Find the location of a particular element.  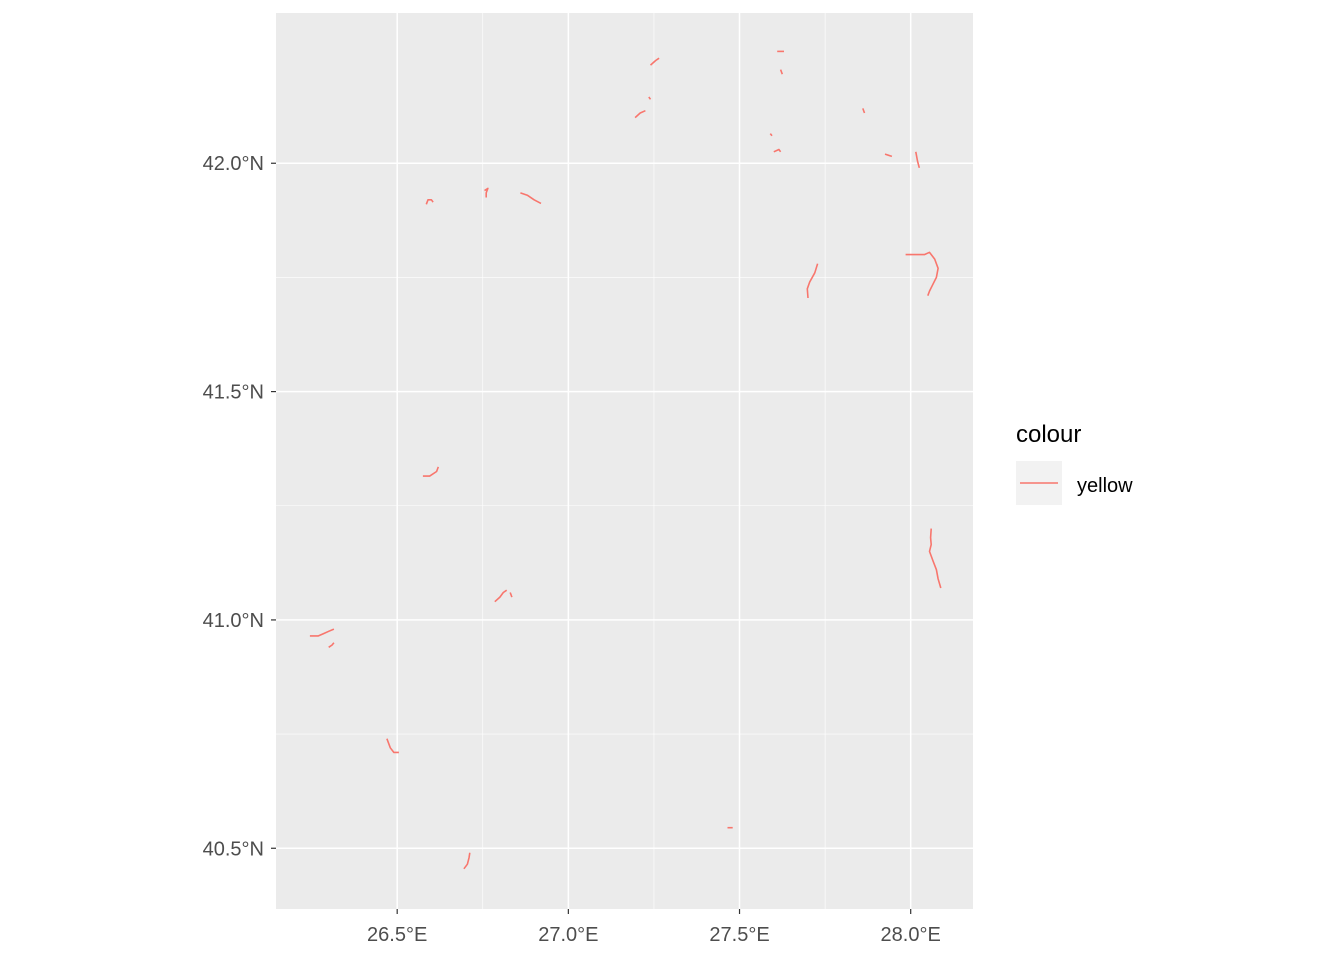

y-tick-label: 41.5°N is located at coordinates (233, 393).